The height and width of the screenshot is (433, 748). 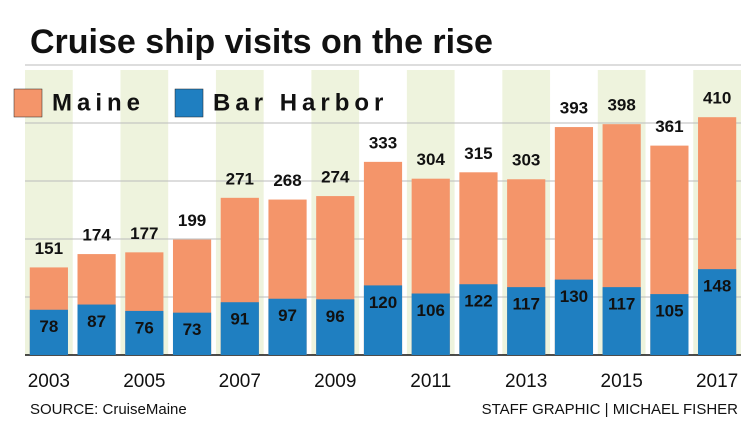 What do you see at coordinates (96, 321) in the screenshot?
I see `value-label: 87` at bounding box center [96, 321].